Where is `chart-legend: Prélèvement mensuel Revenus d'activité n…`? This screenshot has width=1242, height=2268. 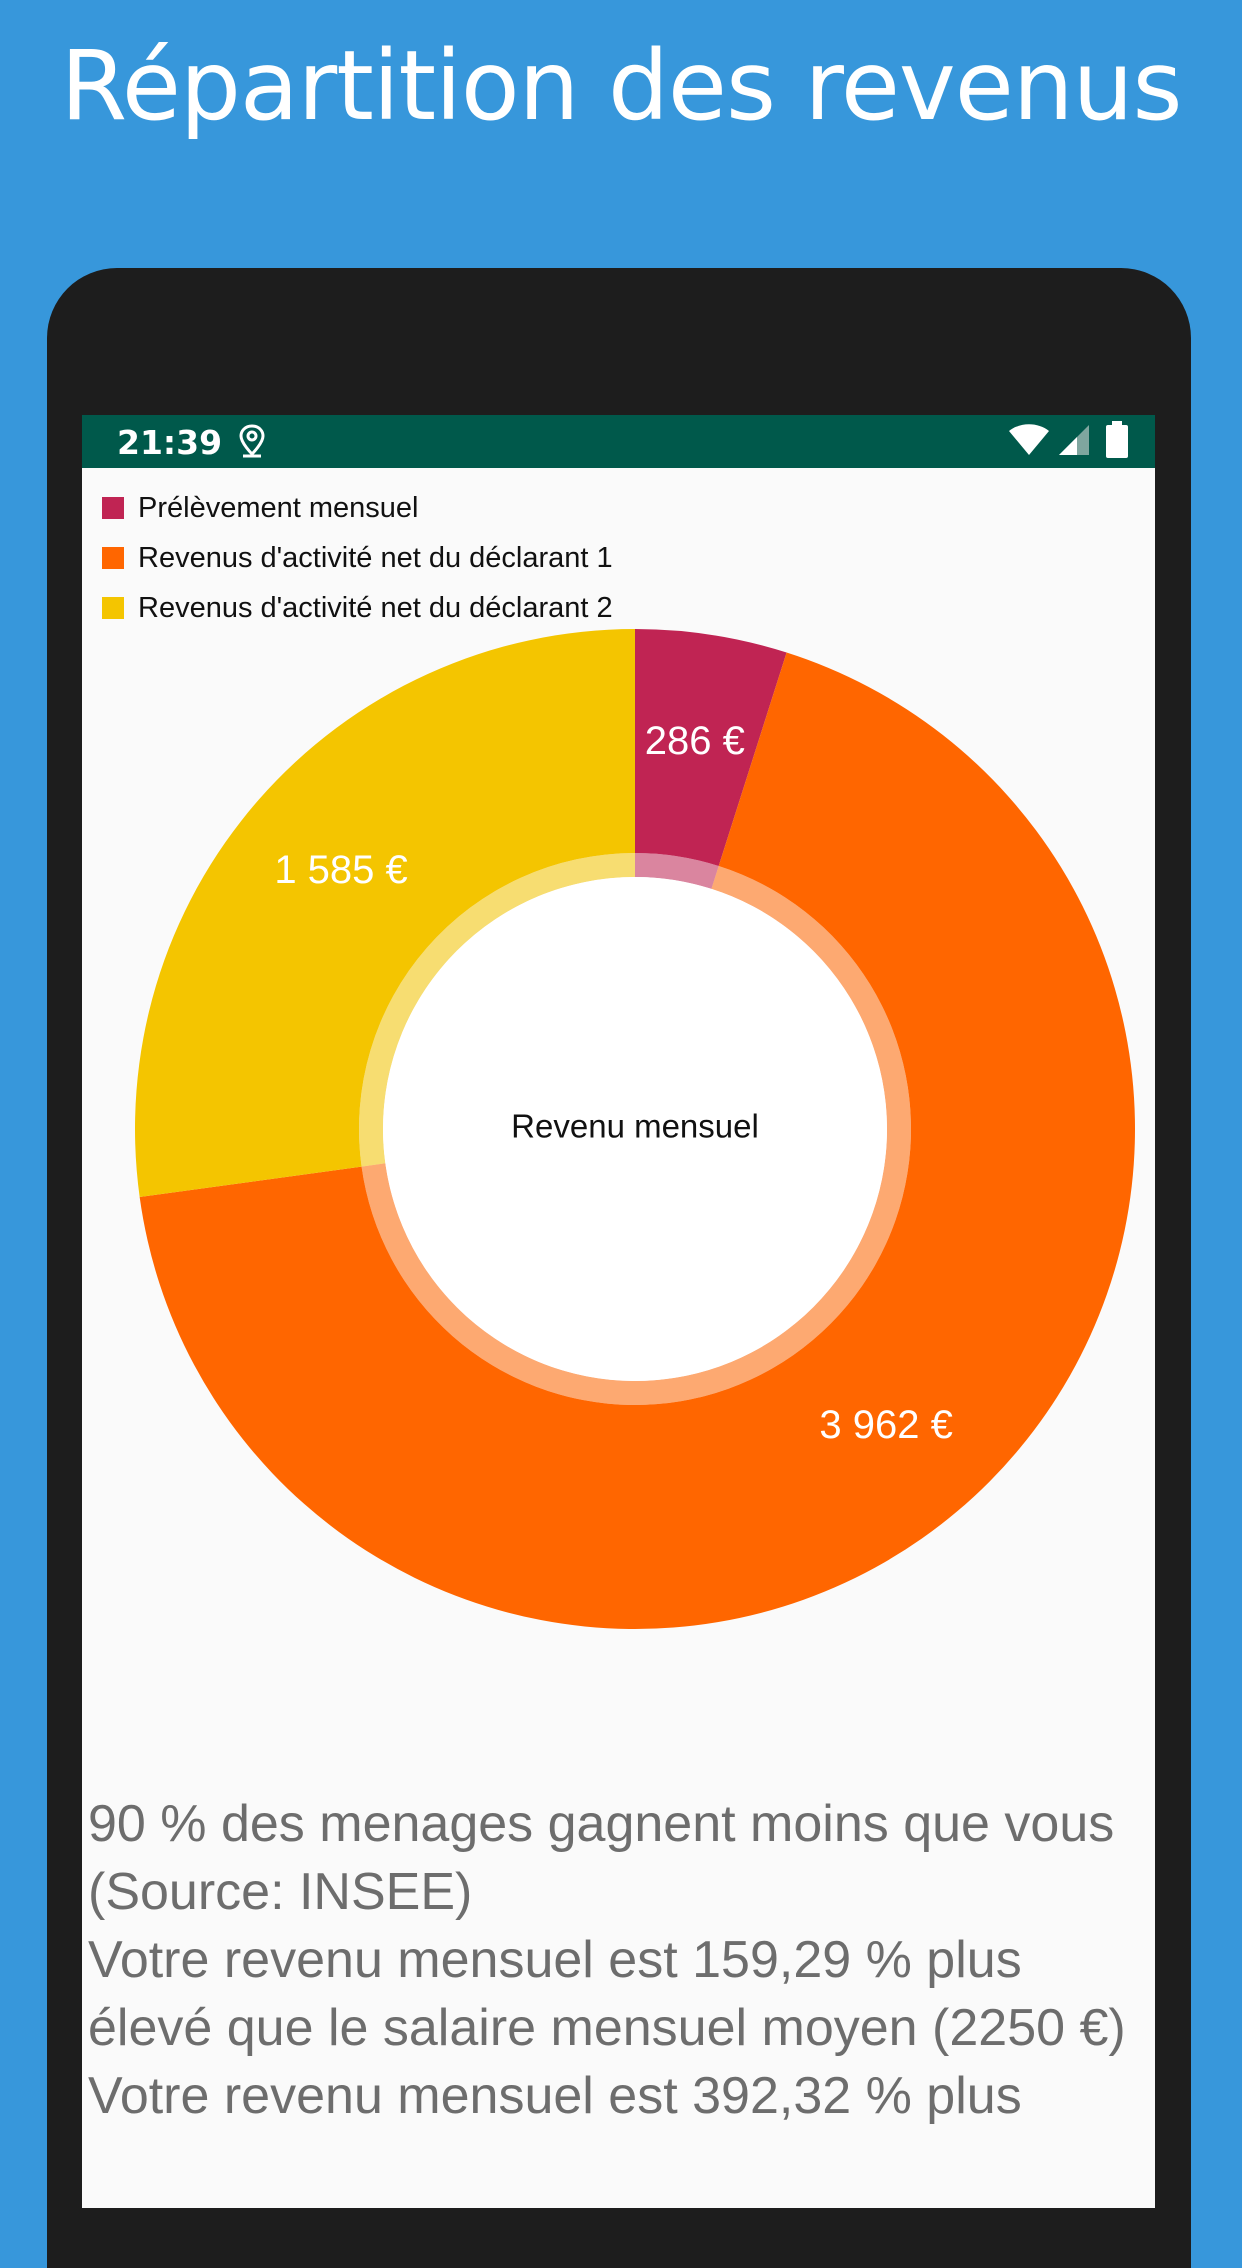
chart-legend: Prélèvement mensuel Revenus d'activité n… is located at coordinates (357, 558).